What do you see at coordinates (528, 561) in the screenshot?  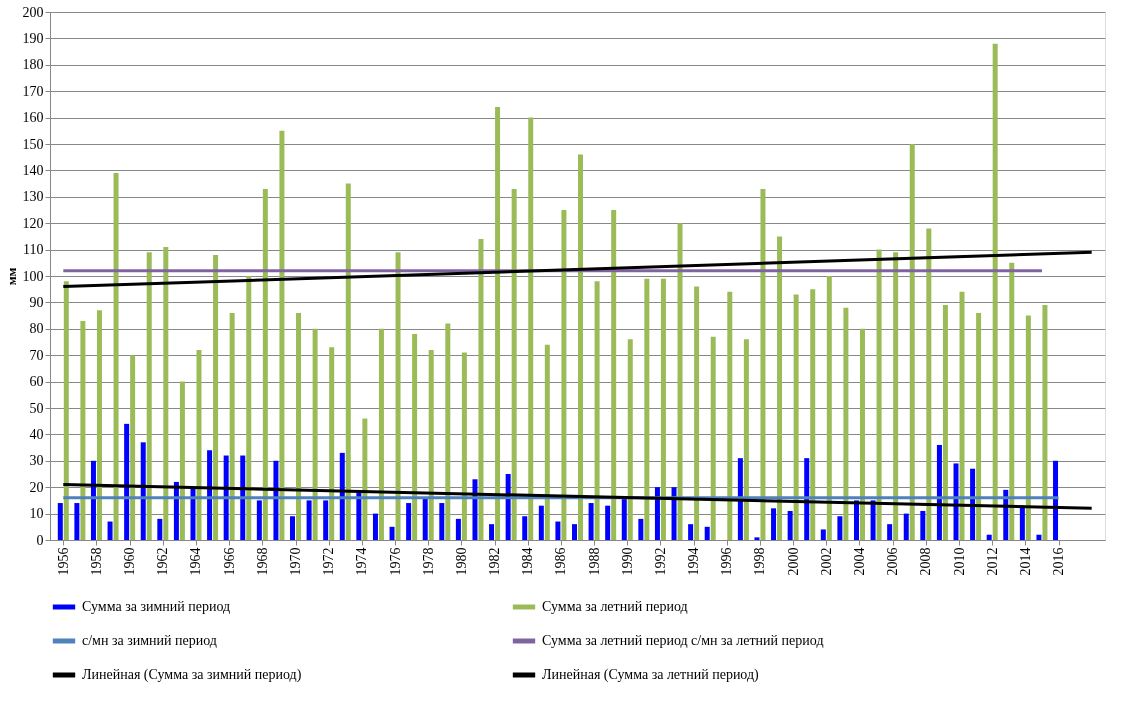 I see `x-tick-label: 1984` at bounding box center [528, 561].